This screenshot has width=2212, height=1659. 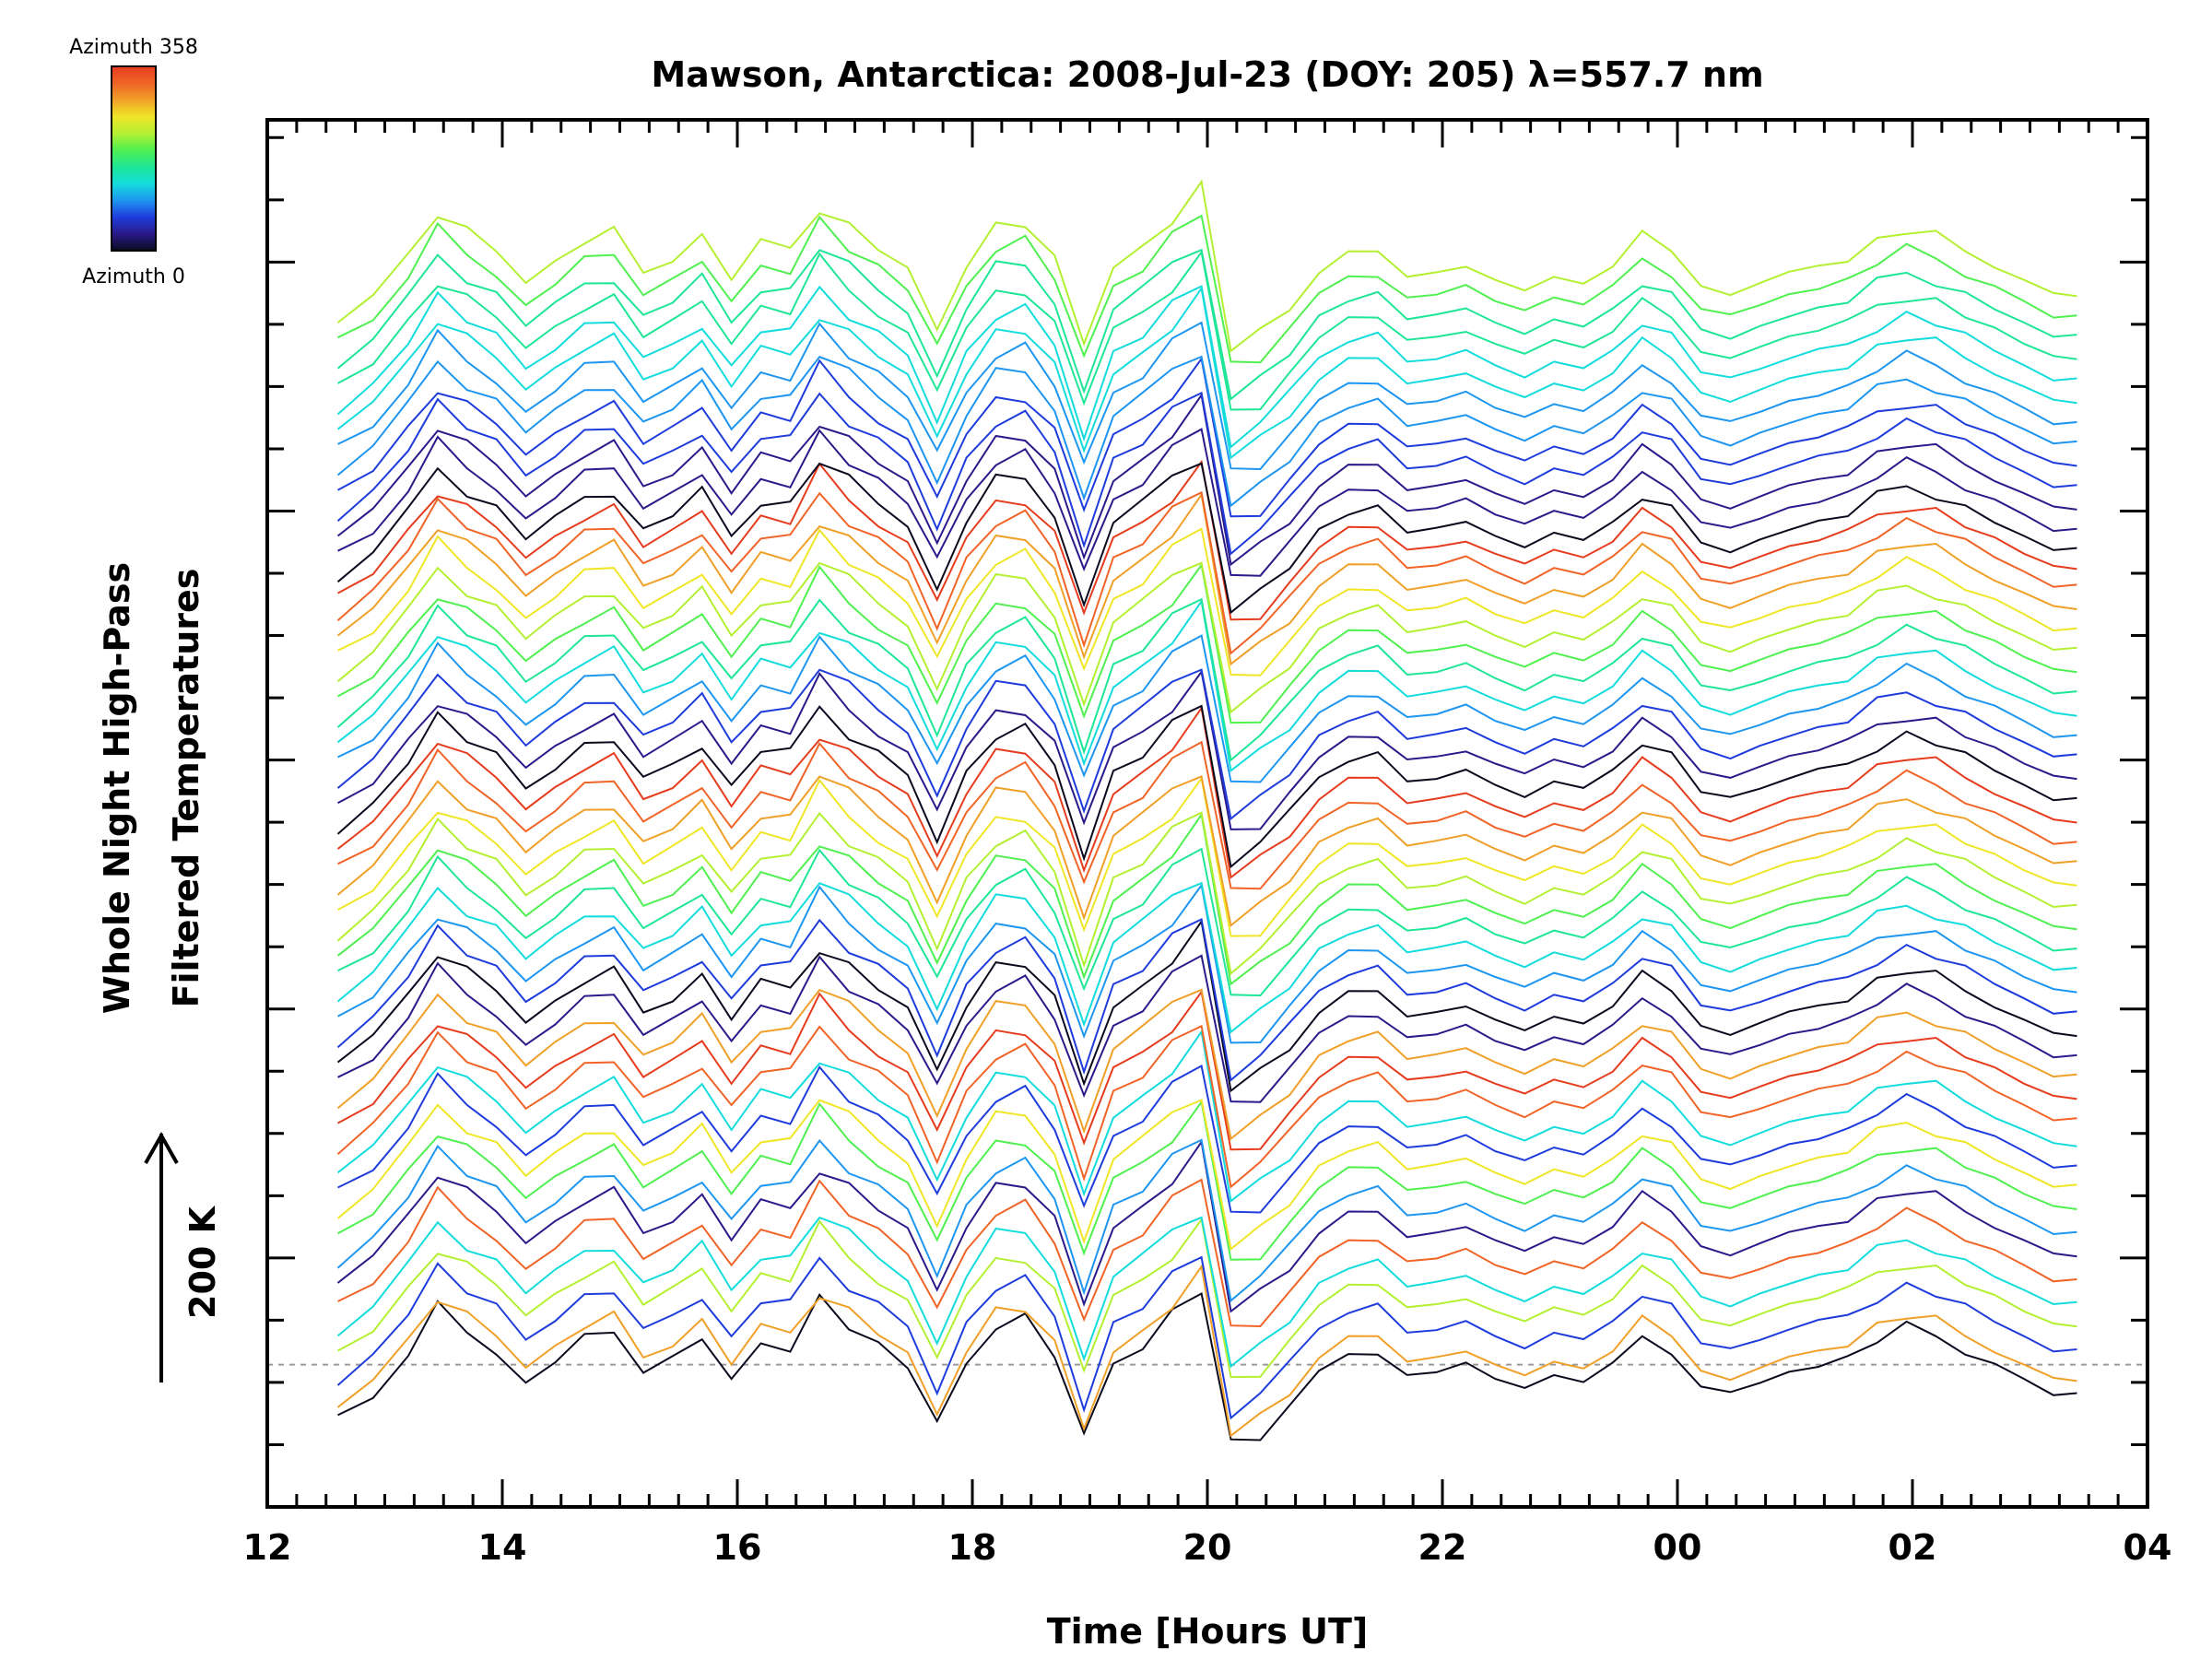 I want to click on y-axis-title-line2: Filtered Temperatures, so click(x=186, y=788).